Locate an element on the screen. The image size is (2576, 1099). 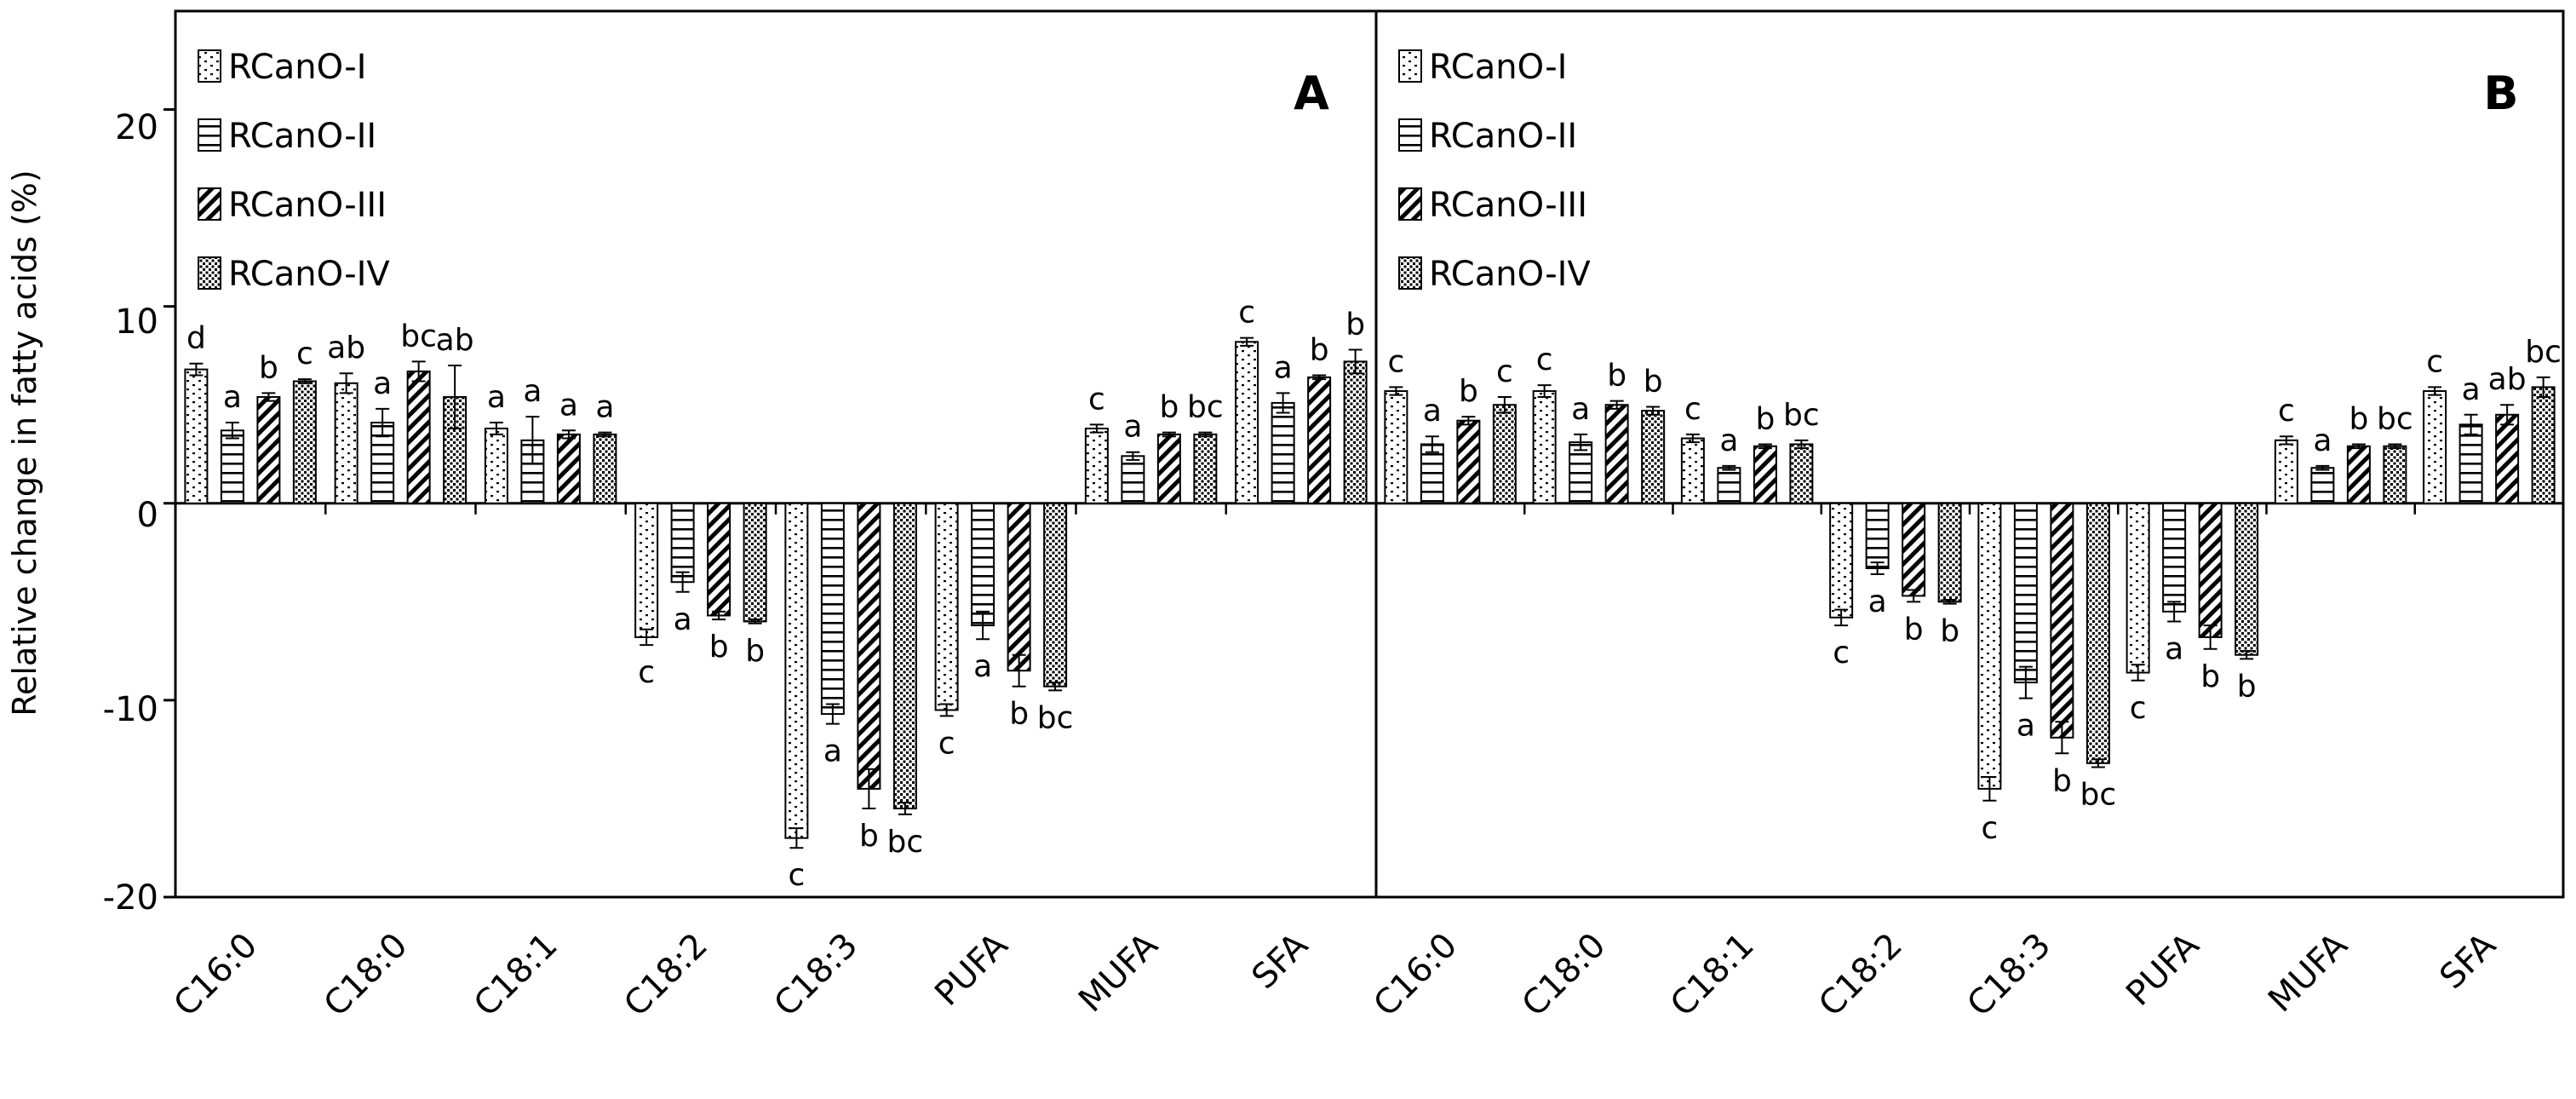
legend-label-rcano-ii: RCanO-II is located at coordinates (1503, 136).